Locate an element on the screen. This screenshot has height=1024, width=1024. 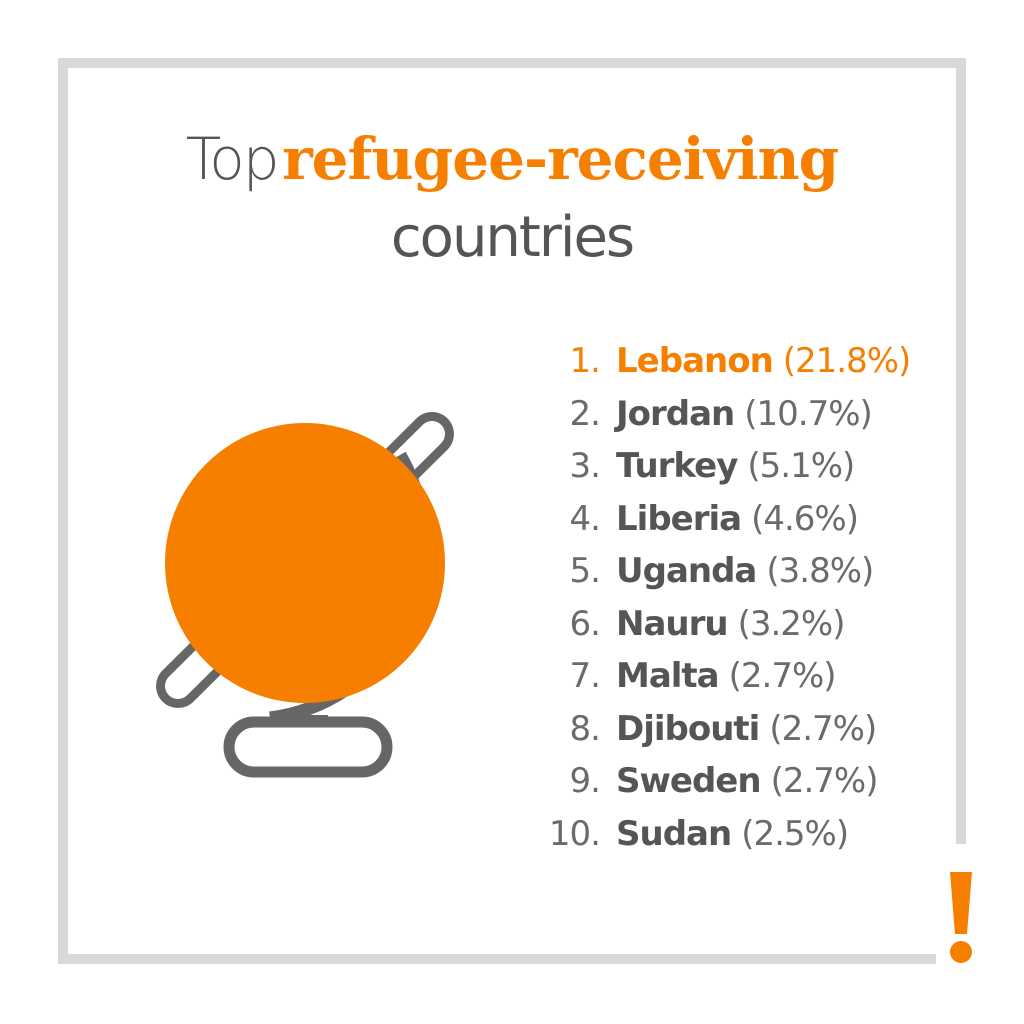
ranking-number: 8. is located at coordinates (585, 728).